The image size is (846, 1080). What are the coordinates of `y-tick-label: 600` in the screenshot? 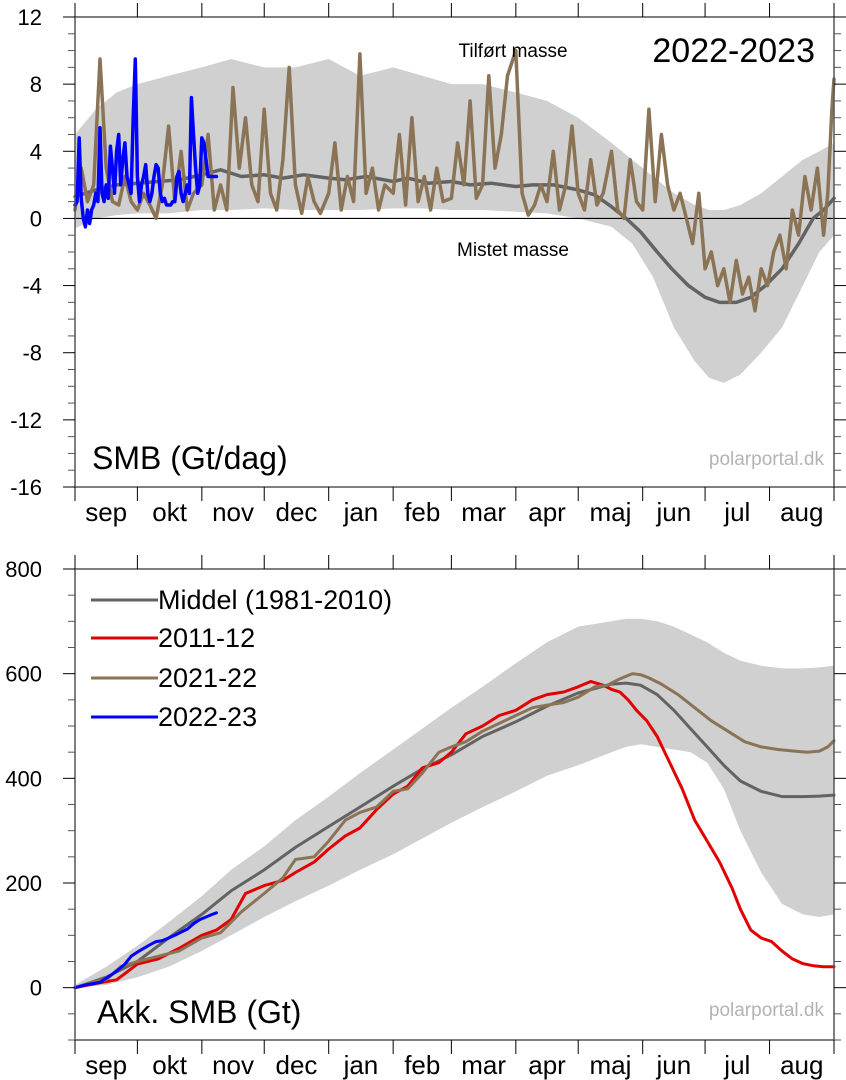 It's located at (23, 674).